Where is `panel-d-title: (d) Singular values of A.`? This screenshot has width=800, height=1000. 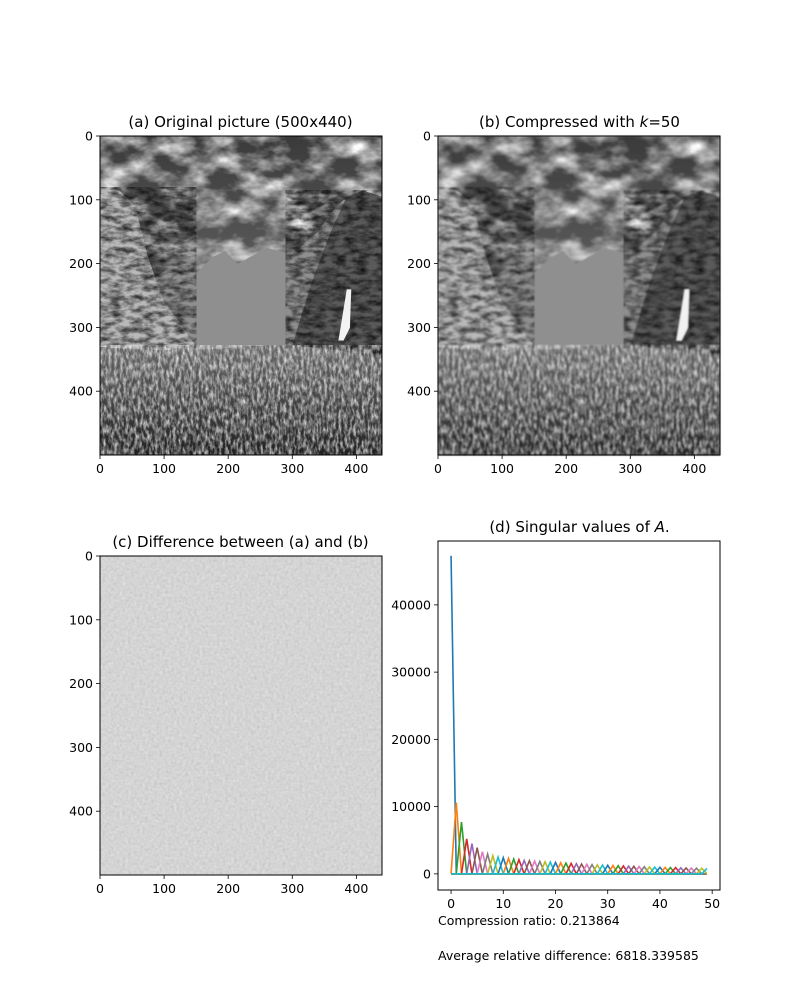
panel-d-title: (d) Singular values of A. is located at coordinates (579, 527).